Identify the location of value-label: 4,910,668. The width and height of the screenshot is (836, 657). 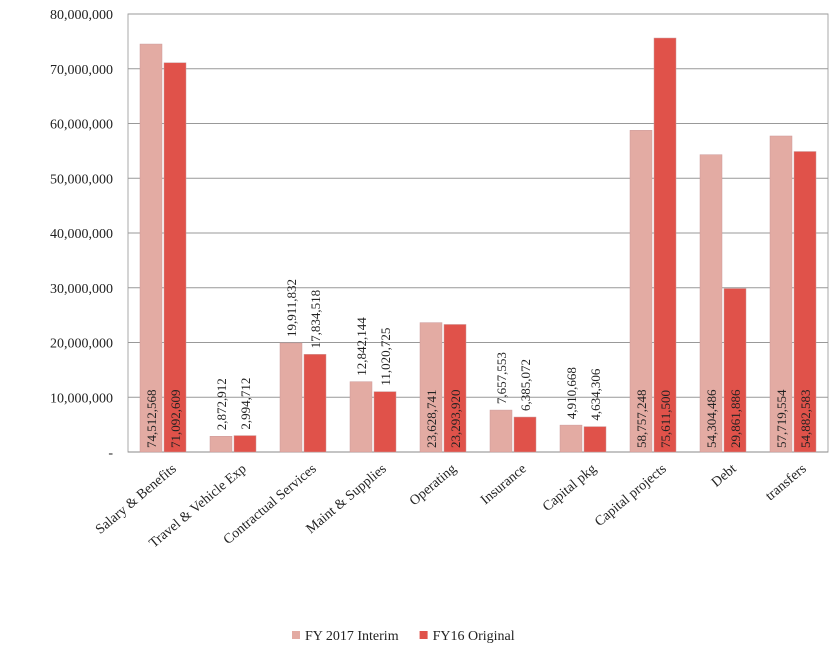
(571, 393).